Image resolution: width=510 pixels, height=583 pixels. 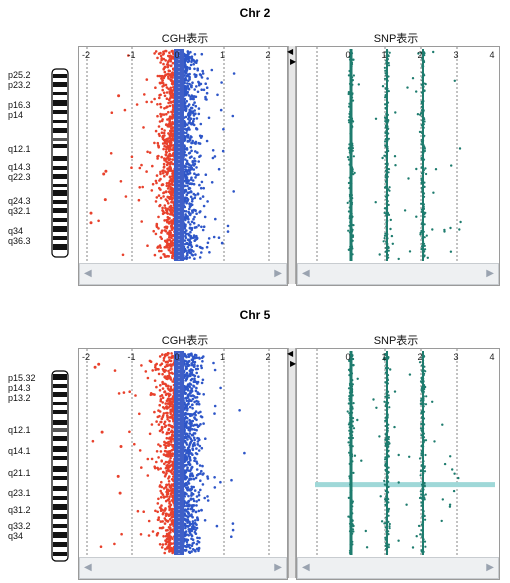 I want to click on cgh-outlier-point, so click(x=91, y=223).